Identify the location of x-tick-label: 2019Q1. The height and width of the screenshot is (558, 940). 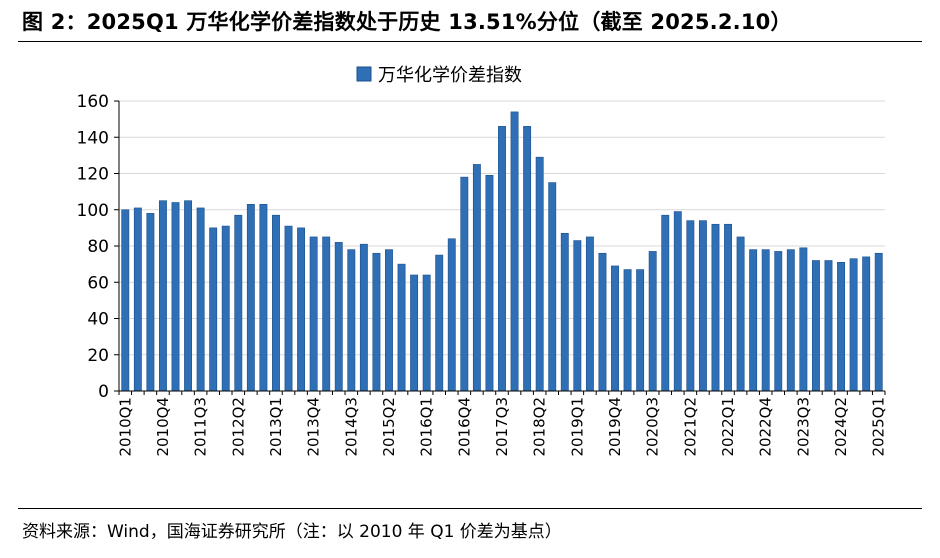
(577, 427).